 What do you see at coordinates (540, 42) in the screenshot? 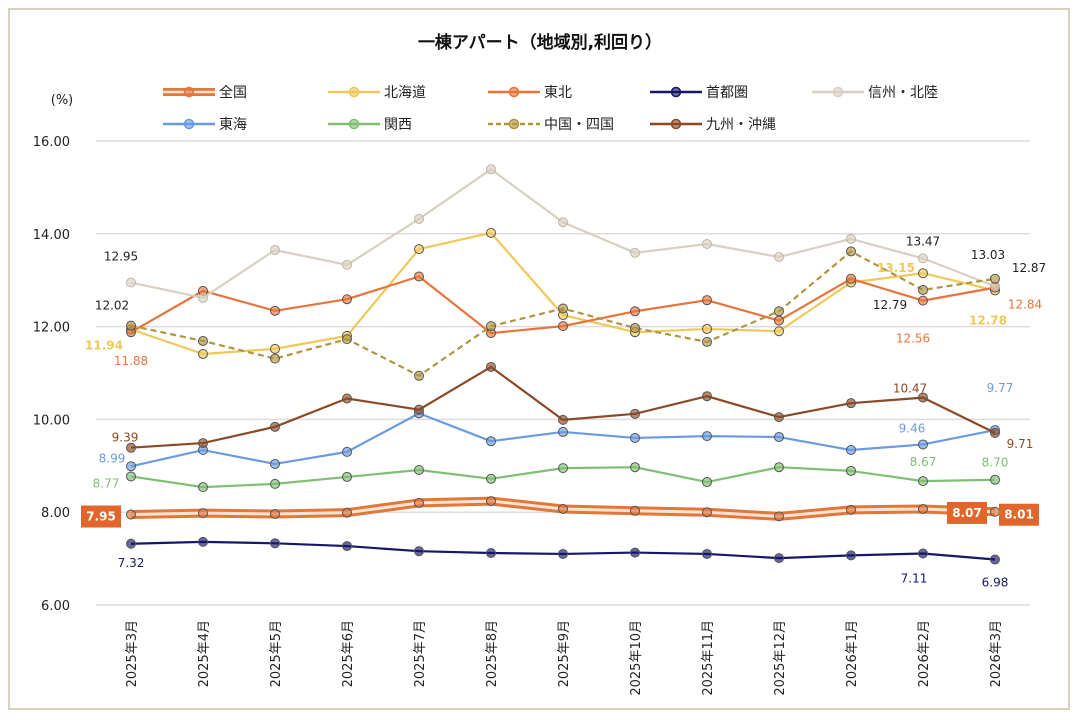
I see `chart-title: 一棟アパート（地域別,利回り）` at bounding box center [540, 42].